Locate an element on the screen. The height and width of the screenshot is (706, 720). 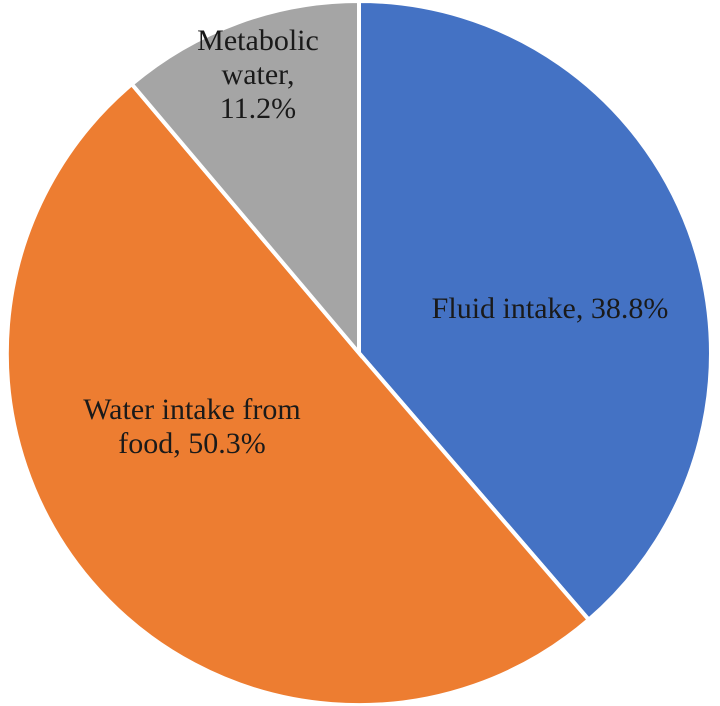
slice-label-line: Fluid intake, 38.8% is located at coordinates (550, 308).